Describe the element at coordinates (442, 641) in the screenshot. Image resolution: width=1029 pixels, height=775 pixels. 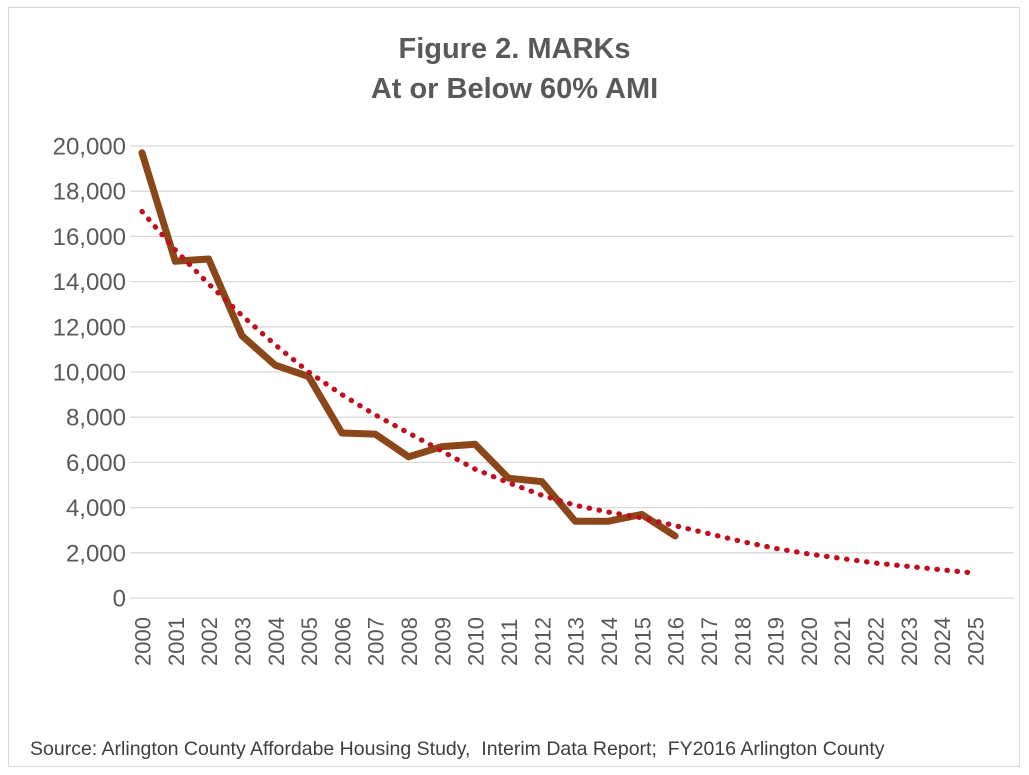
I see `x-tick-label: 2009` at that location.